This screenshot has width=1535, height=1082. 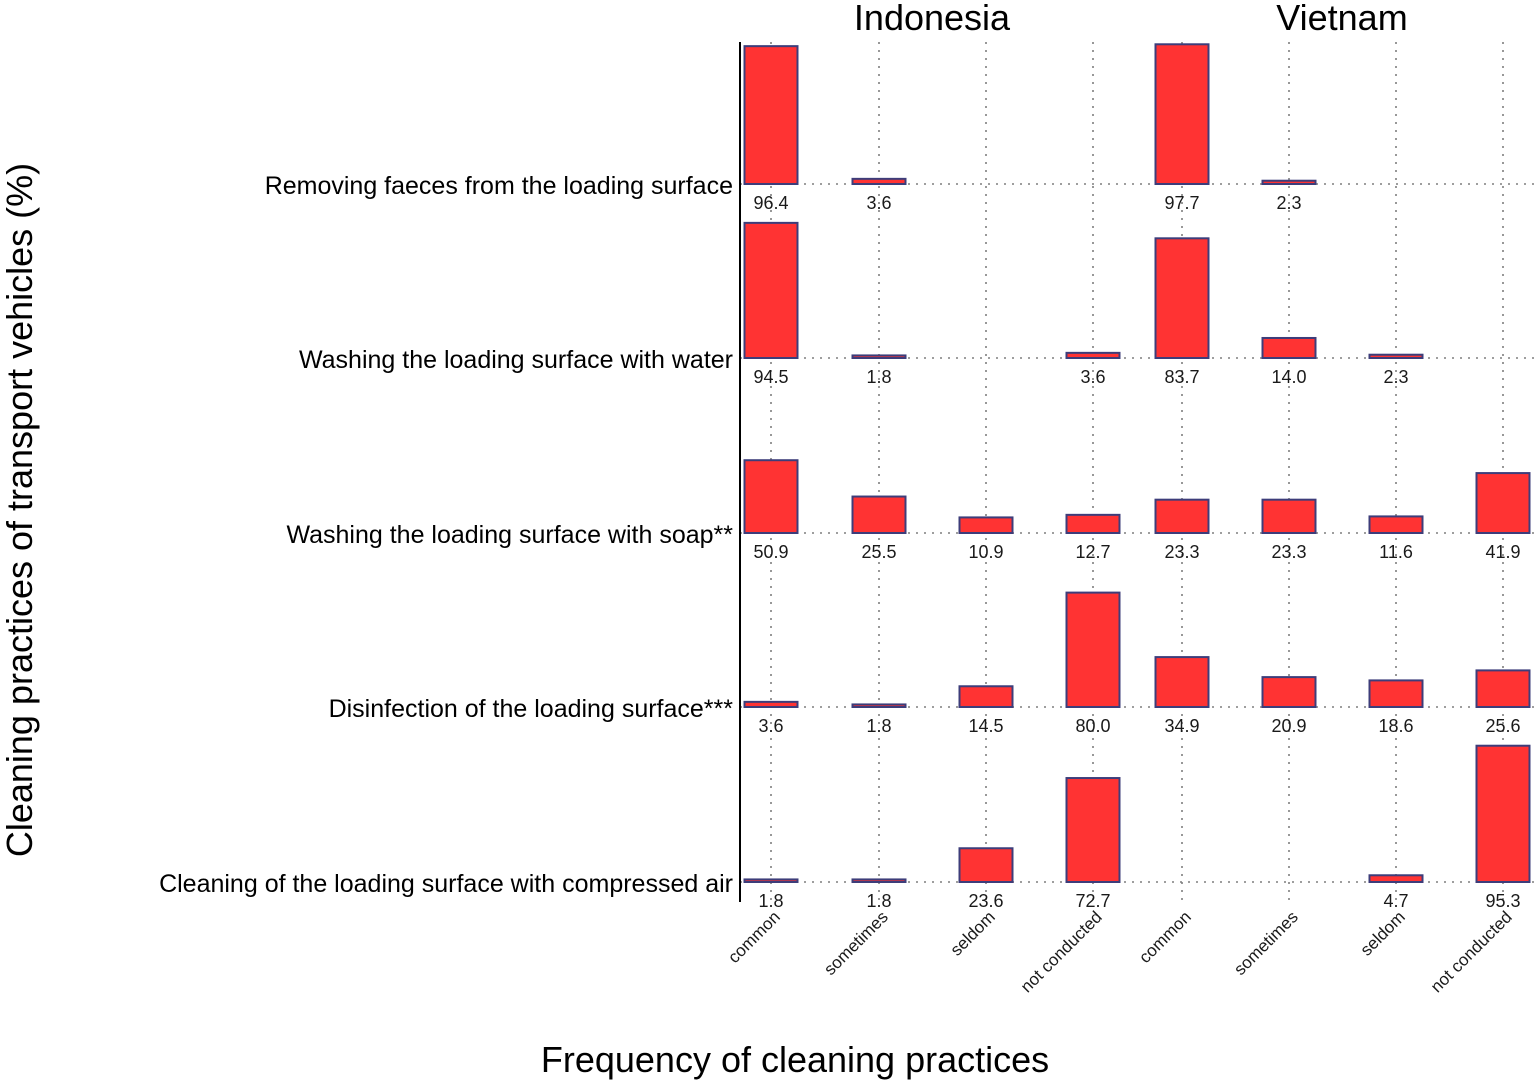 I want to click on value-label: 97.7, so click(x=1181, y=203).